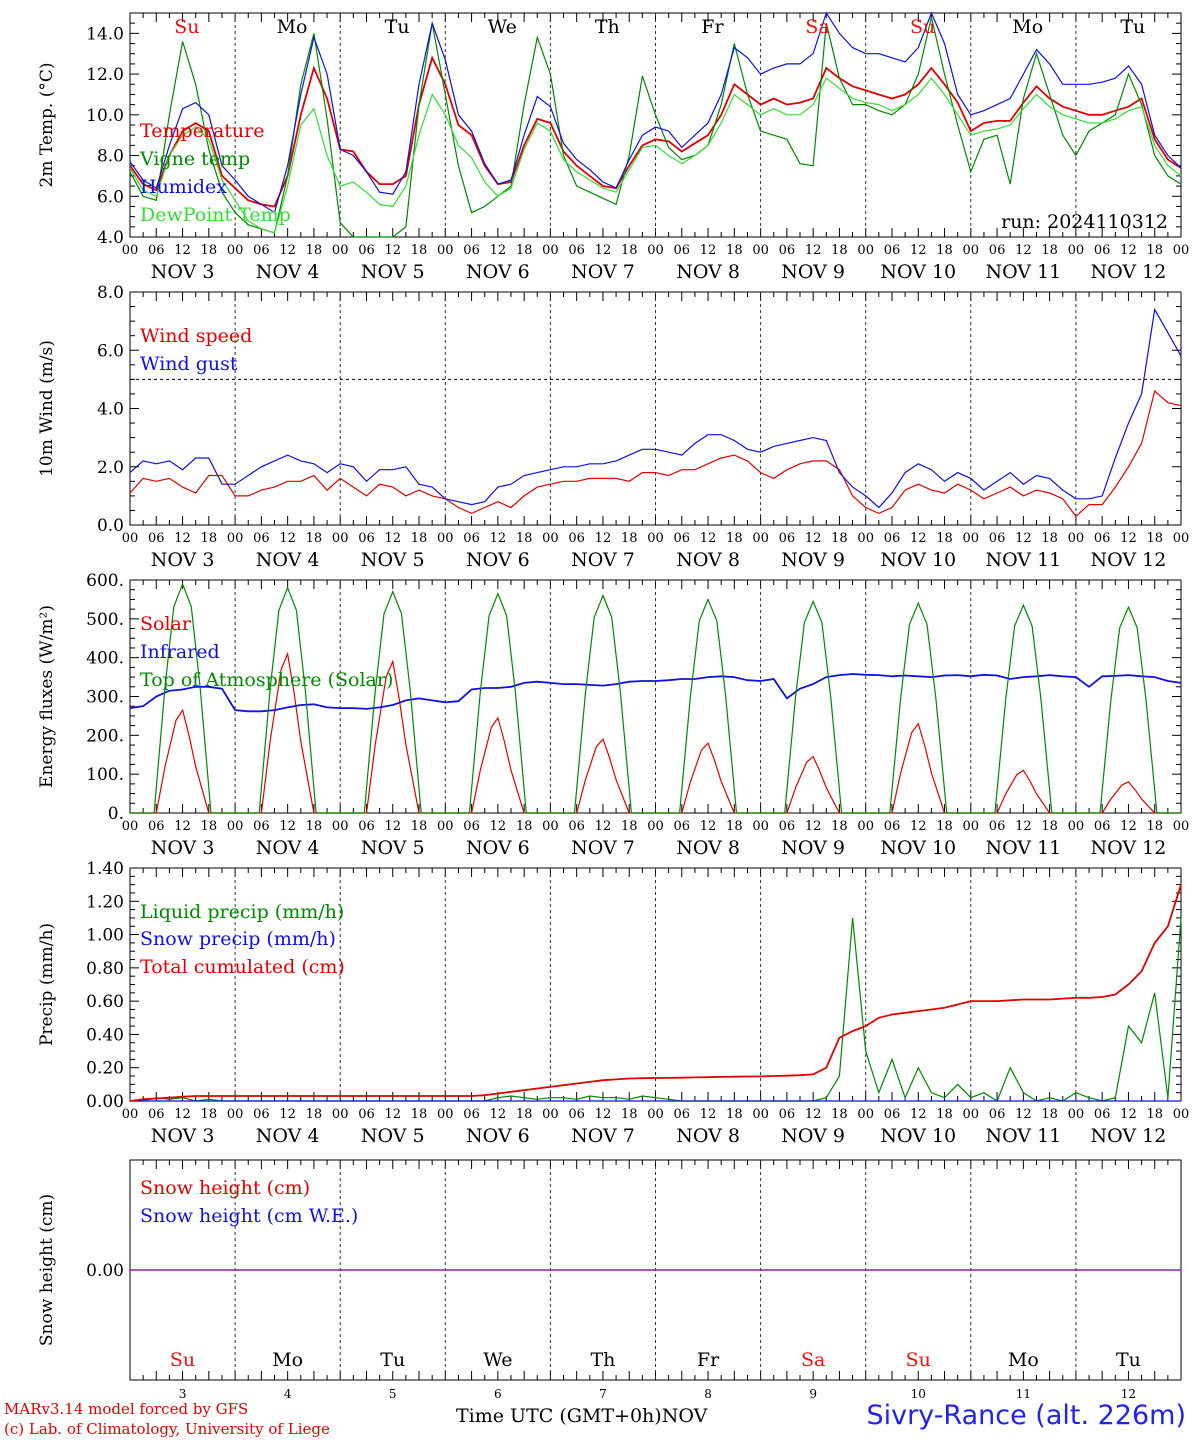 The height and width of the screenshot is (1440, 1194). Describe the element at coordinates (288, 1394) in the screenshot. I see `day-number-label: 4` at that location.